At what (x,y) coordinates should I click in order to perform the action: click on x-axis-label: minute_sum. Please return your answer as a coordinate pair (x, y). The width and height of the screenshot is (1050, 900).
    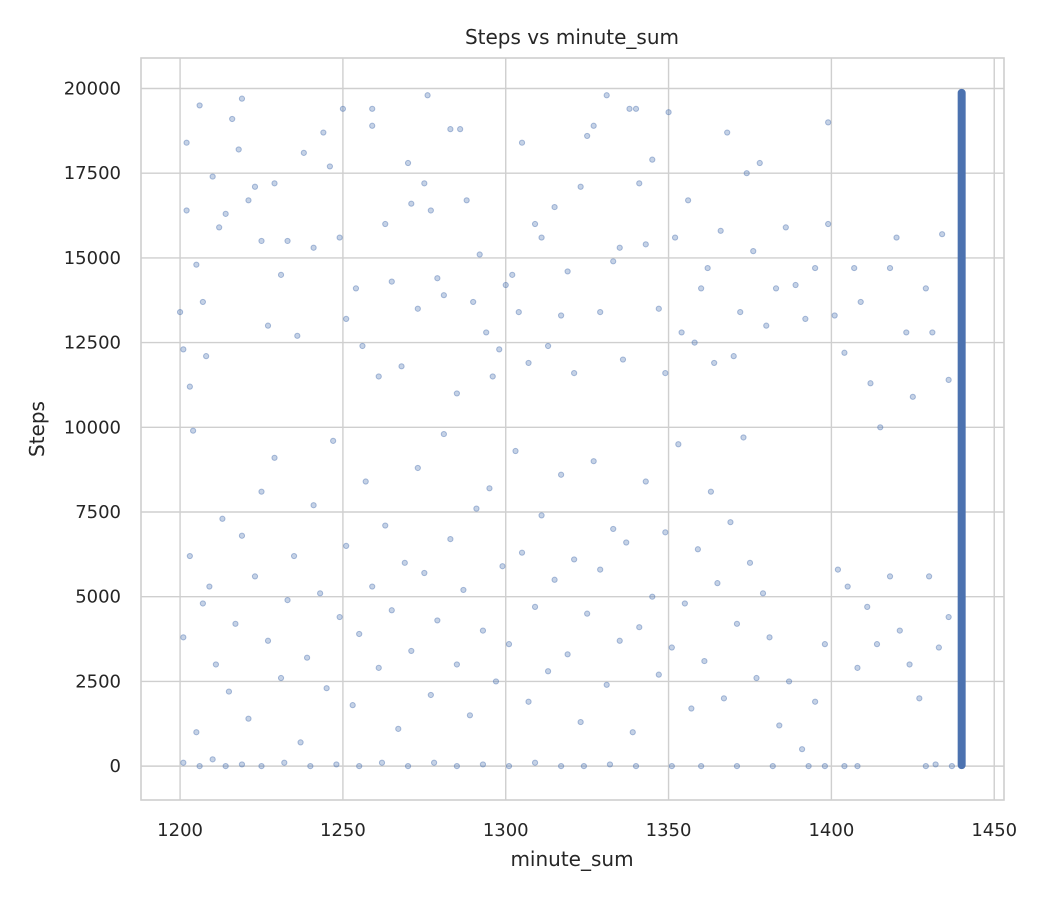
    Looking at the image, I should click on (571, 859).